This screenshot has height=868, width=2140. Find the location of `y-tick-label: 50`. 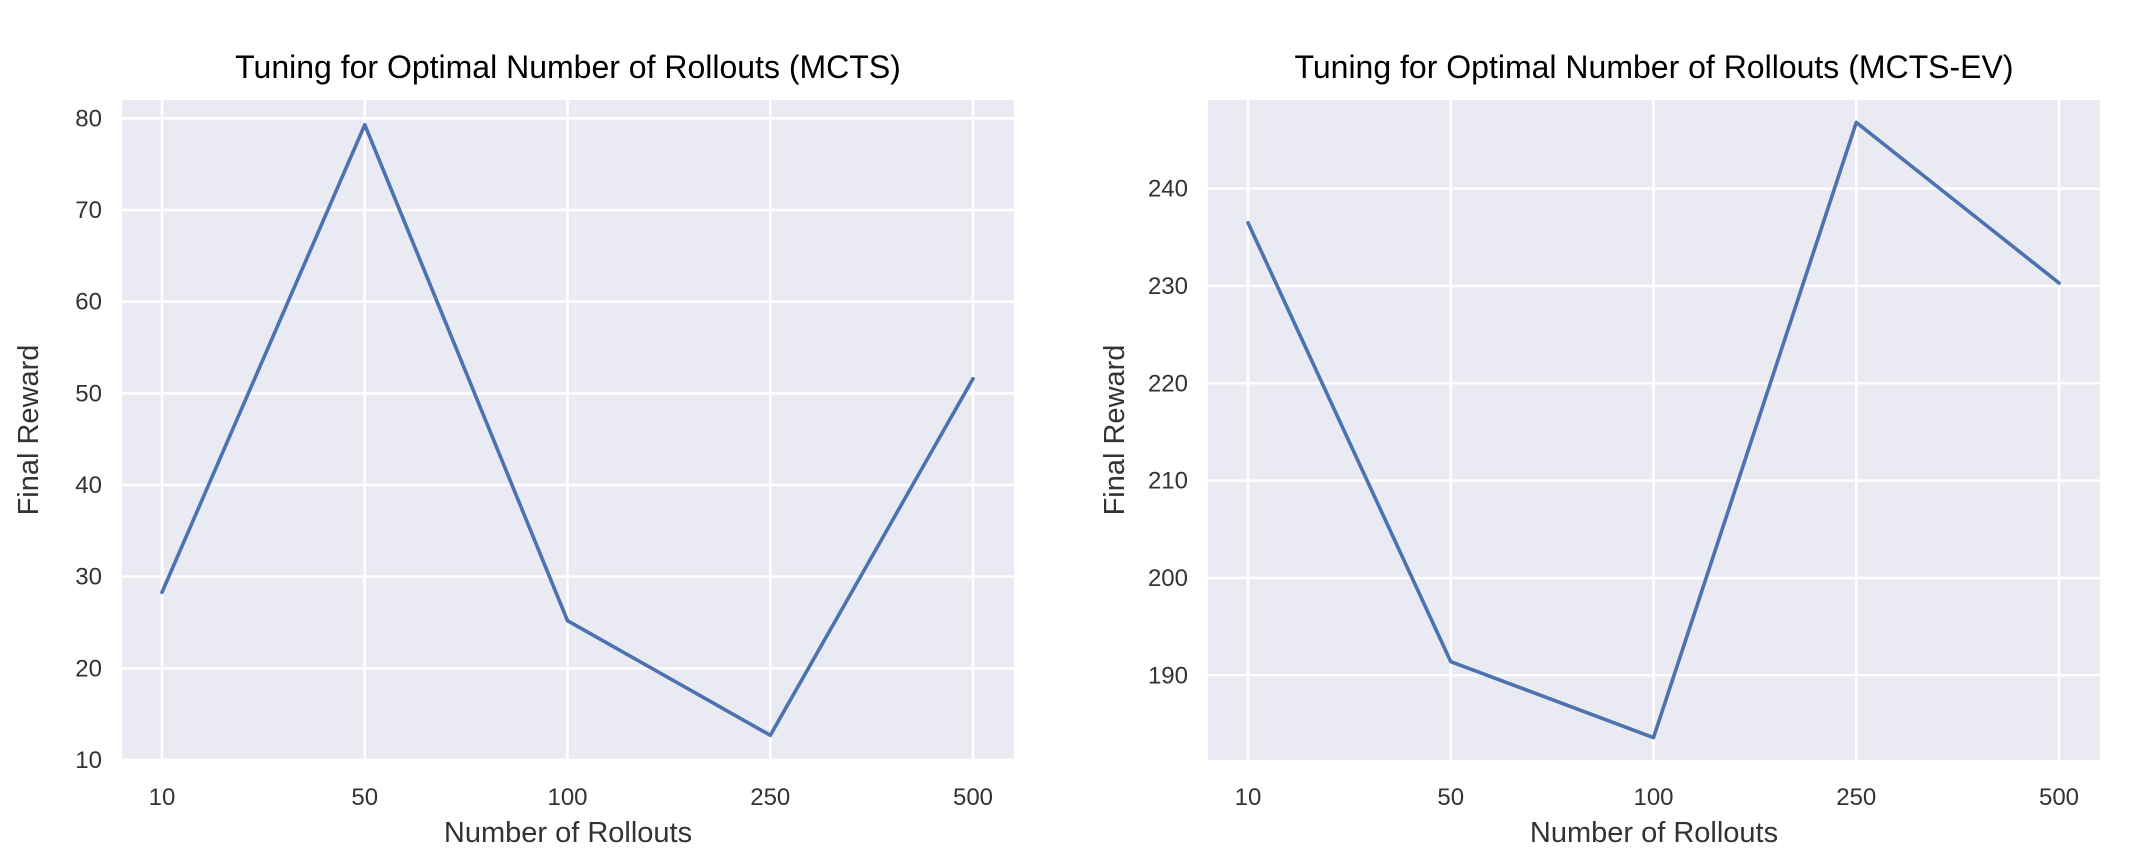

y-tick-label: 50 is located at coordinates (88, 393).